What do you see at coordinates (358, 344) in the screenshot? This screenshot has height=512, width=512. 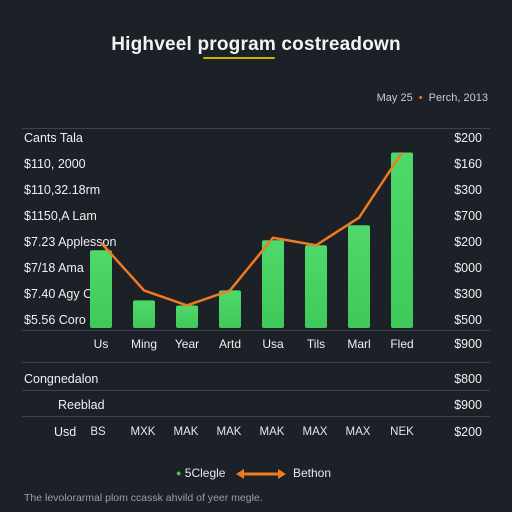 I see `x-tick-label: Marl` at bounding box center [358, 344].